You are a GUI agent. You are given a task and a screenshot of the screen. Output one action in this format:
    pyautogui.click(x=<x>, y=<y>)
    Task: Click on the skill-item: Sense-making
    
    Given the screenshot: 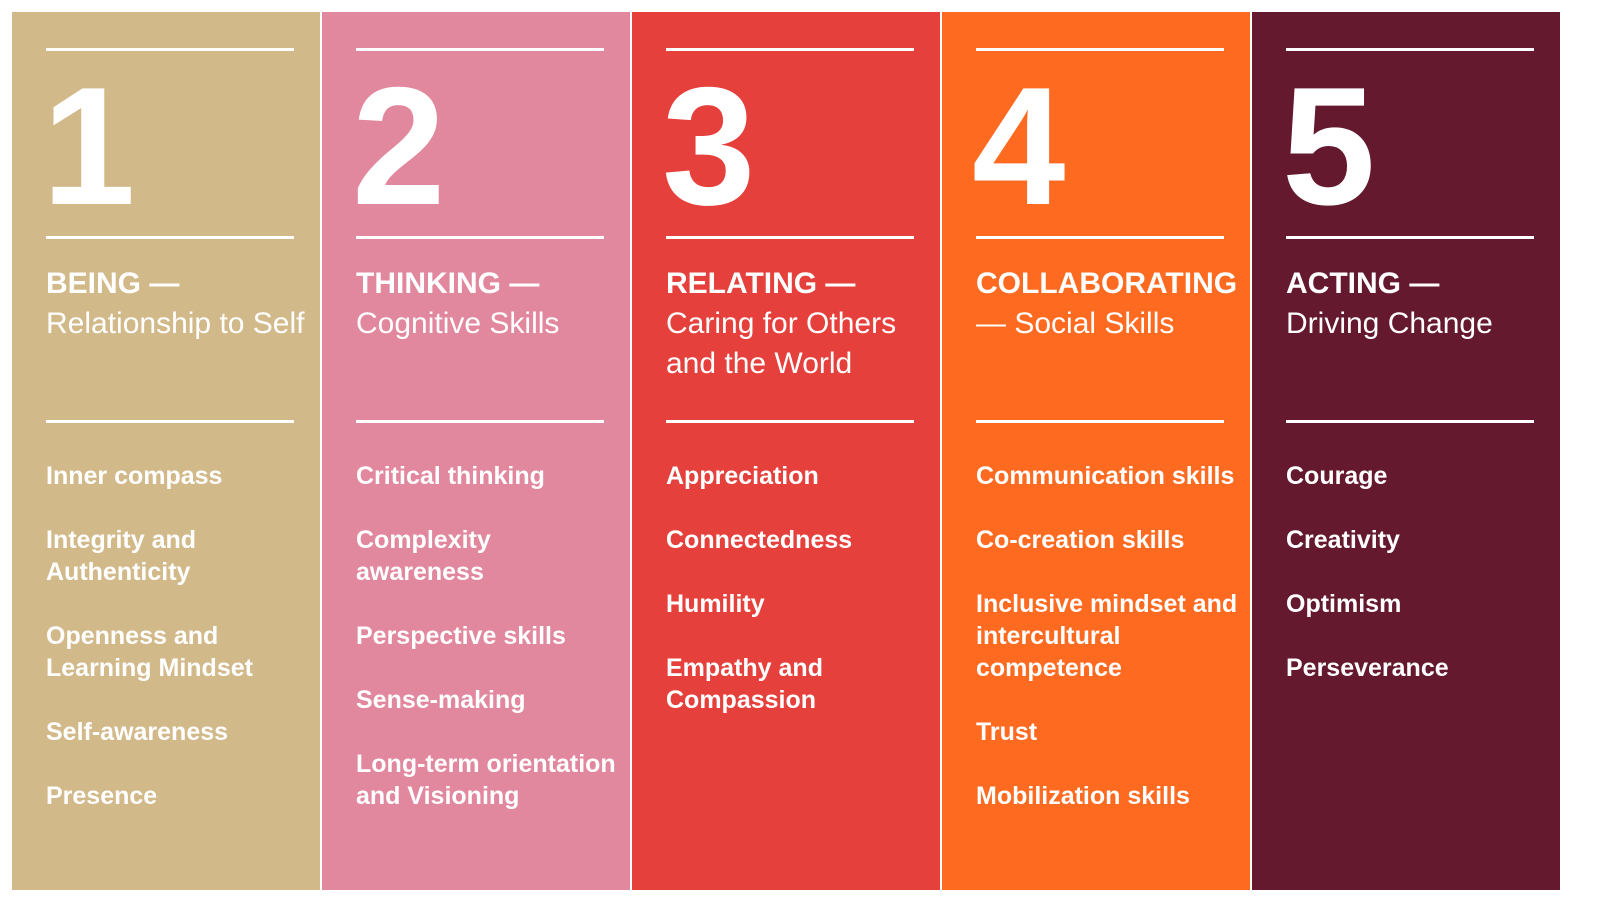 What is the action you would take?
    pyautogui.click(x=441, y=700)
    